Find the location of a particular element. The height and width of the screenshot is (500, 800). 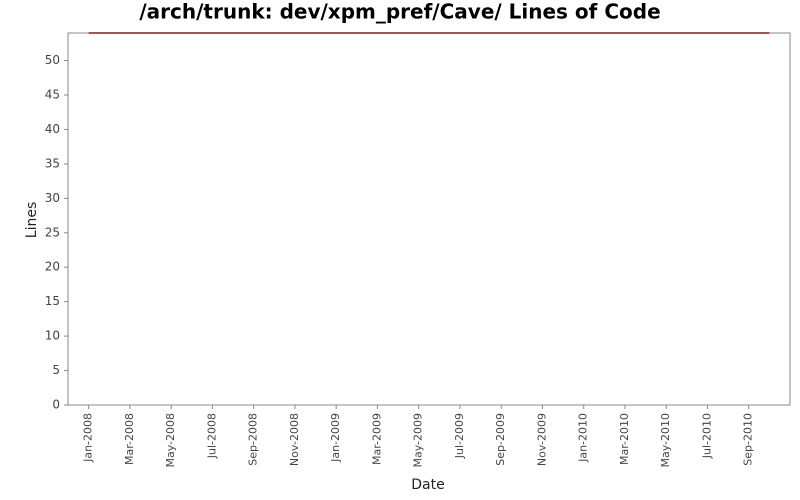

x-tick-label: May-2010 is located at coordinates (665, 440).